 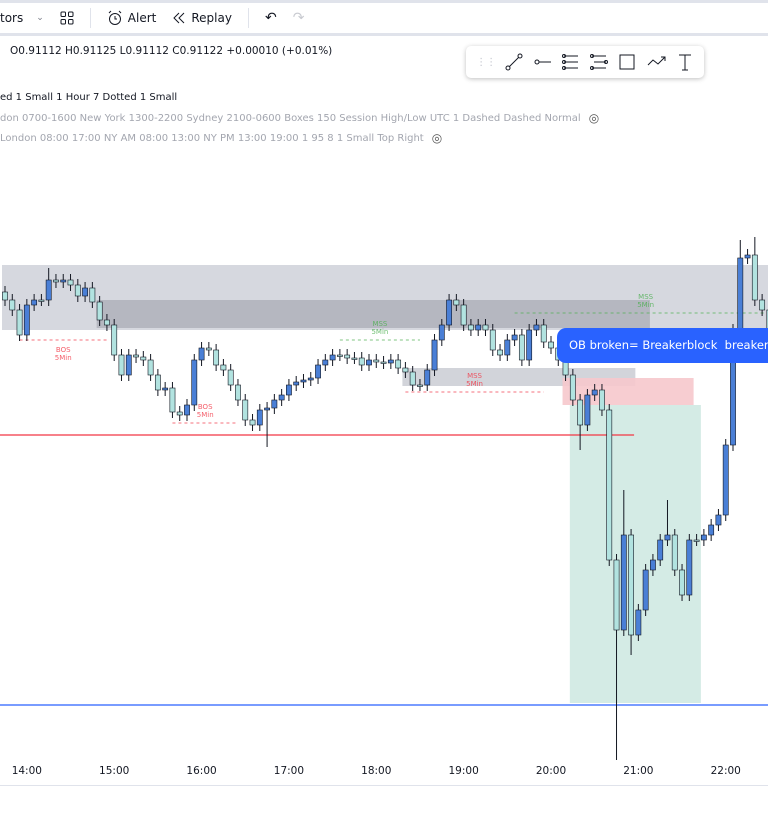 I want to click on undo-icon: ↶, so click(x=270, y=18).